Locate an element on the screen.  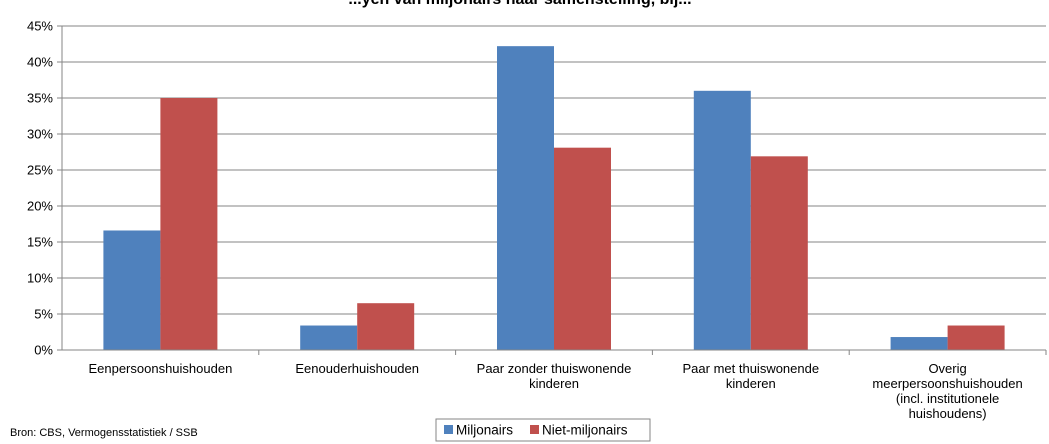
source-note: Bron: CBS, Vermogensstatistiek / SSB is located at coordinates (104, 433).